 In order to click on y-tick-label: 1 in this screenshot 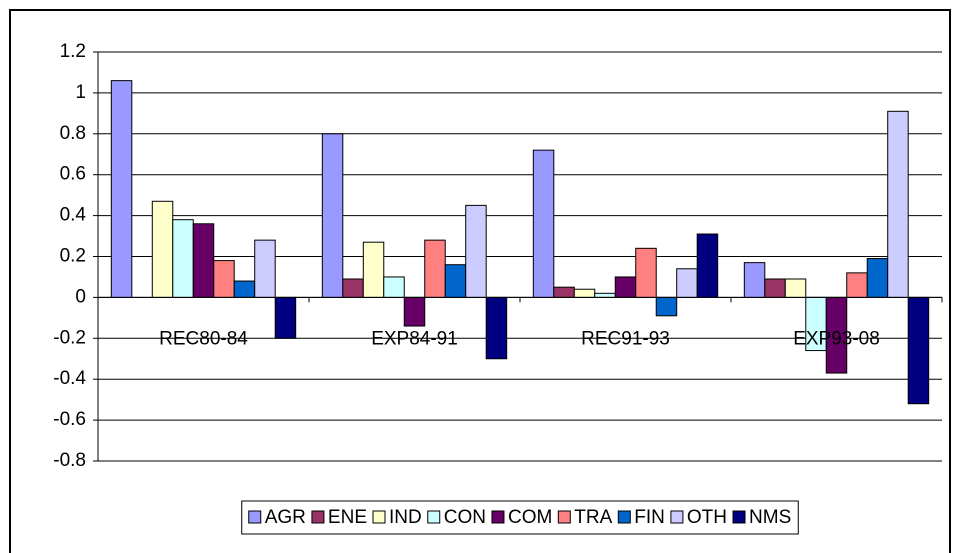, I will do `click(80, 92)`.